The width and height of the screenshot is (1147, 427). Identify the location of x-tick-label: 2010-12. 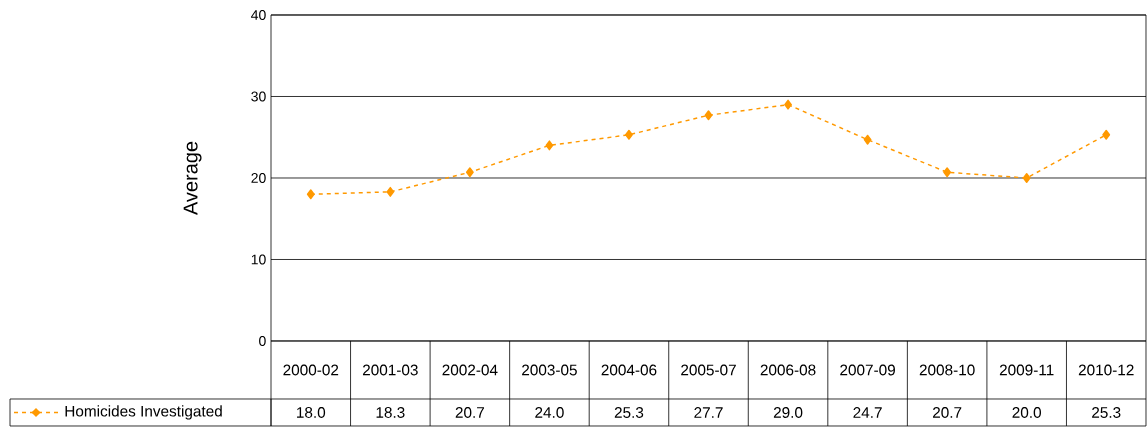
(1106, 370).